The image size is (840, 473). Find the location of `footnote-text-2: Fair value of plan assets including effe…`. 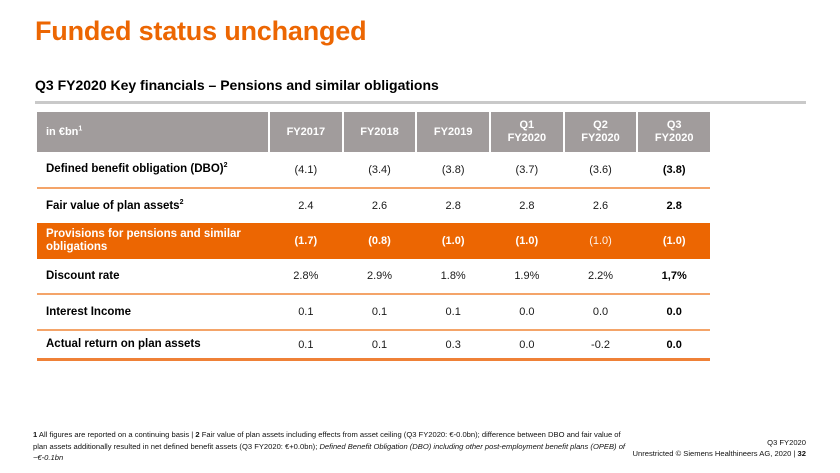

footnote-text-2: Fair value of plan assets including effe… is located at coordinates (327, 440).